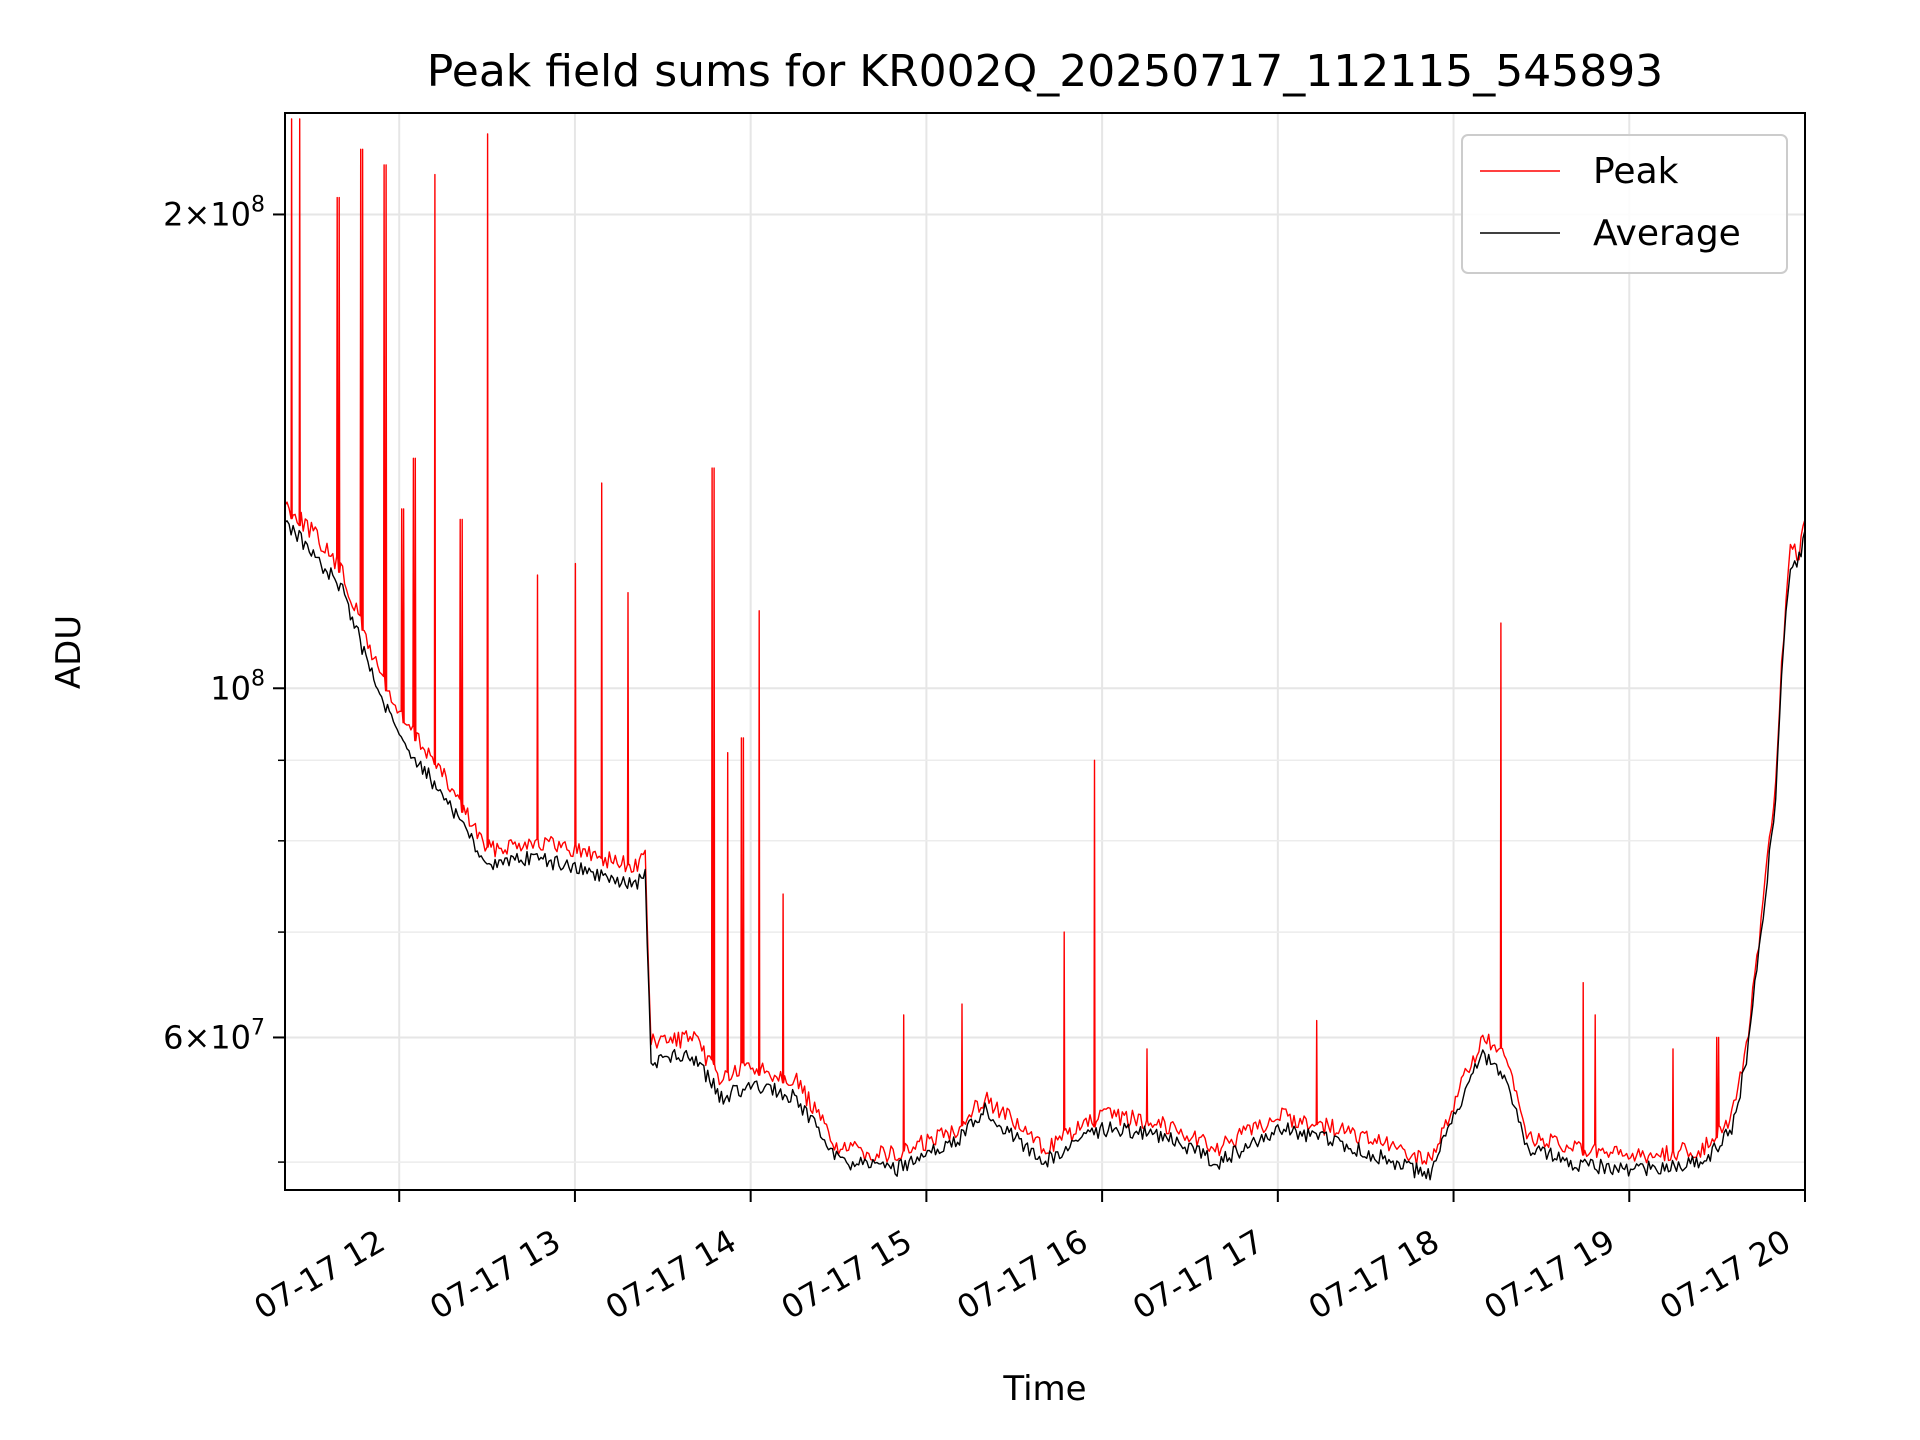 The image size is (1920, 1440). Describe the element at coordinates (1636, 171) in the screenshot. I see `legend-peak-label: Peak` at that location.